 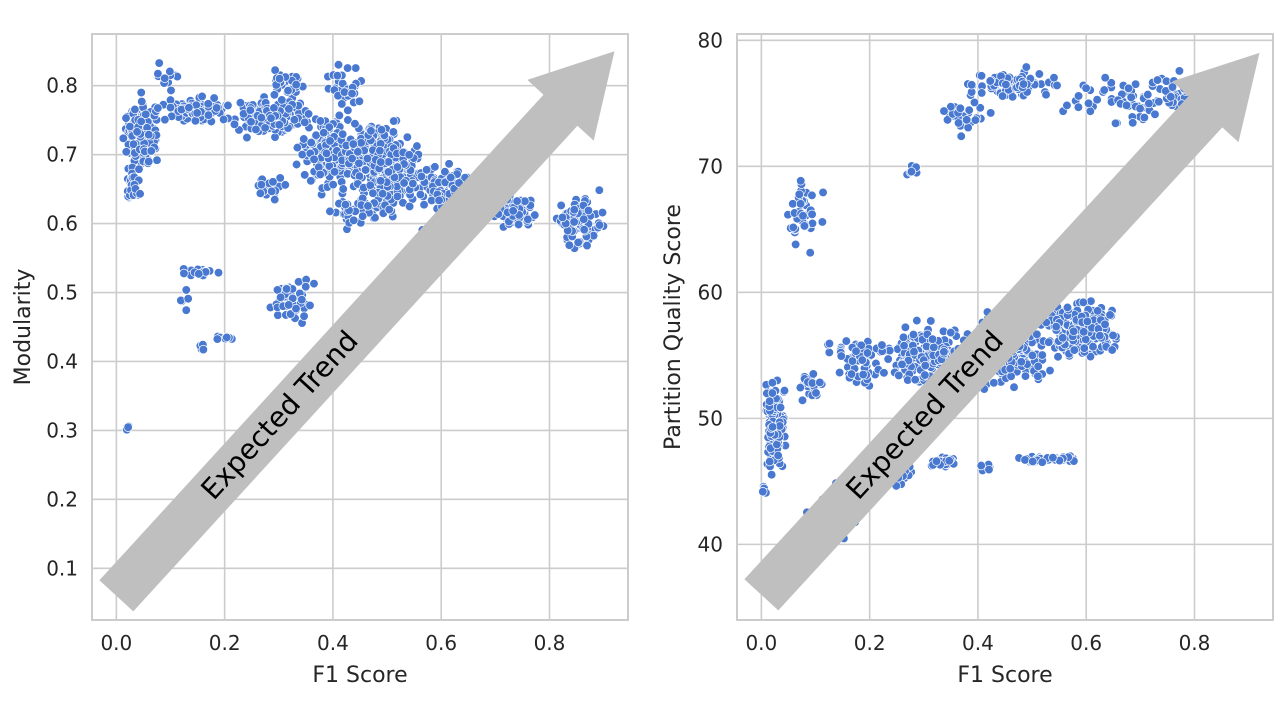 I want to click on y-tick-label: 0.8, so click(x=62, y=86).